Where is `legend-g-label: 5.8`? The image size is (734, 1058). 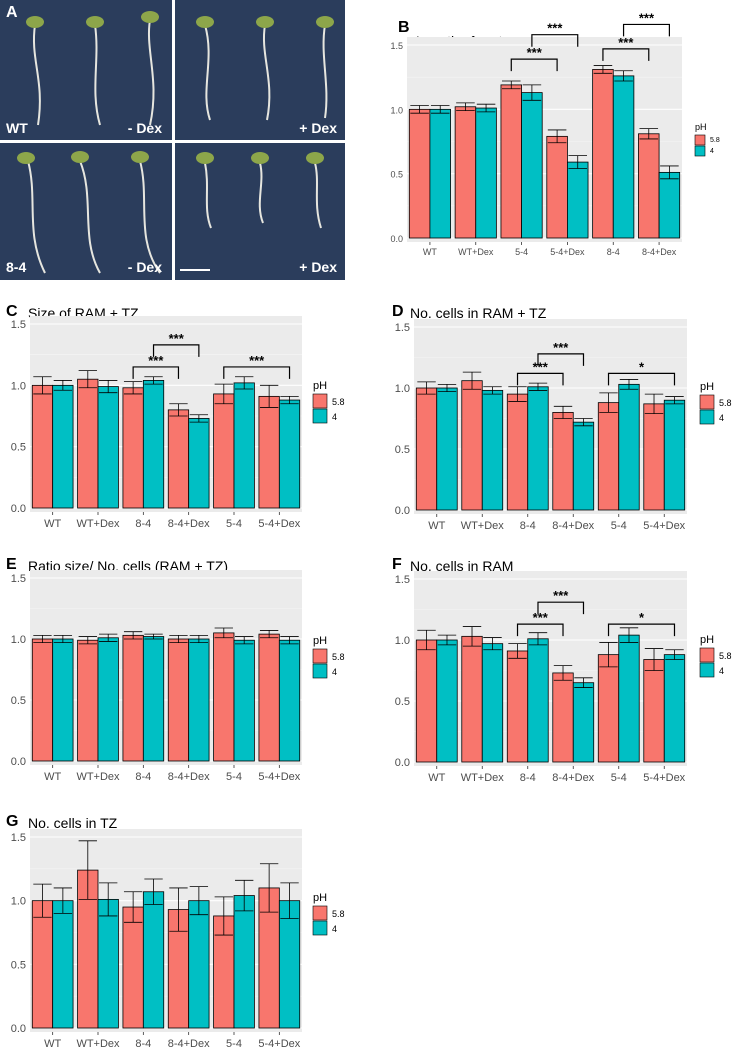 legend-g-label: 5.8 is located at coordinates (338, 914).